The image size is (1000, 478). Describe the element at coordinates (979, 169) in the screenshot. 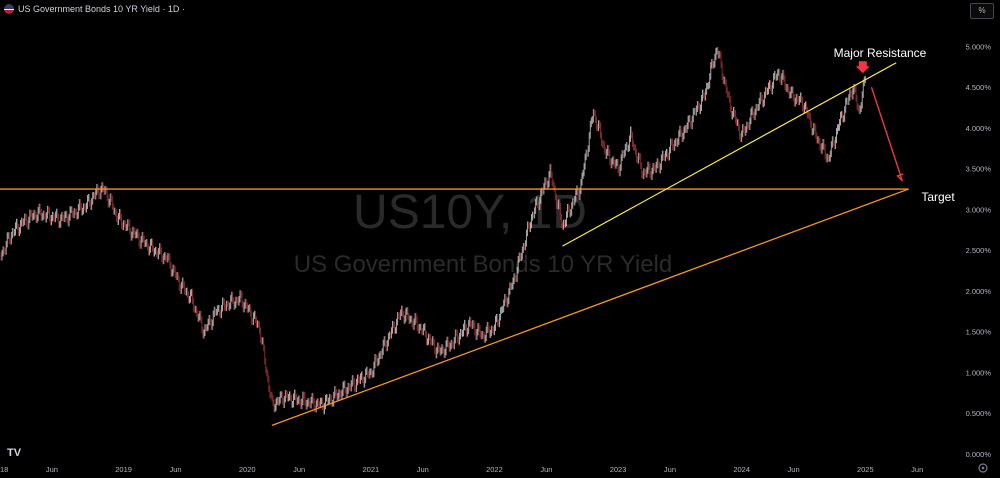

I see `y-tick-label: 3.500%` at that location.